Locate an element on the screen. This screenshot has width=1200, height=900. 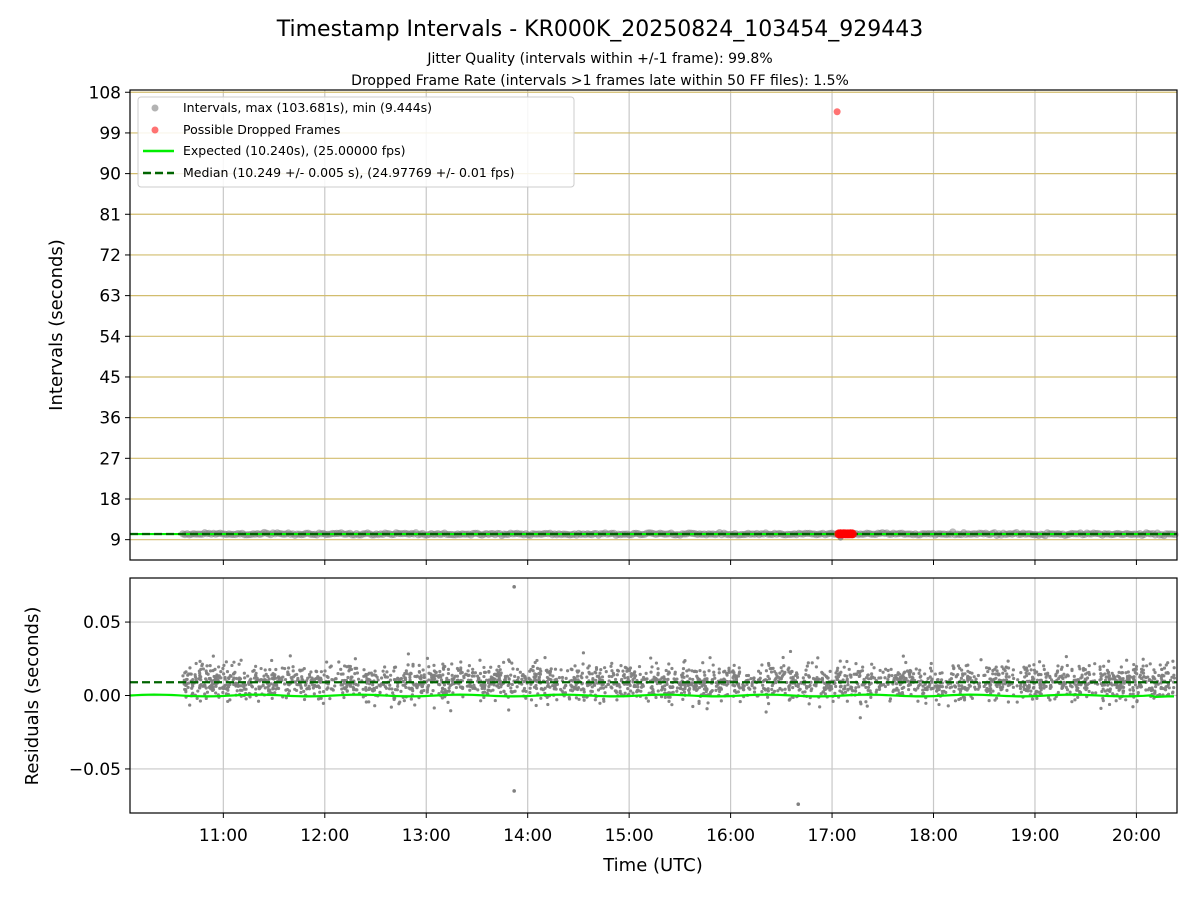
residual-outlier-point is located at coordinates (798, 804).